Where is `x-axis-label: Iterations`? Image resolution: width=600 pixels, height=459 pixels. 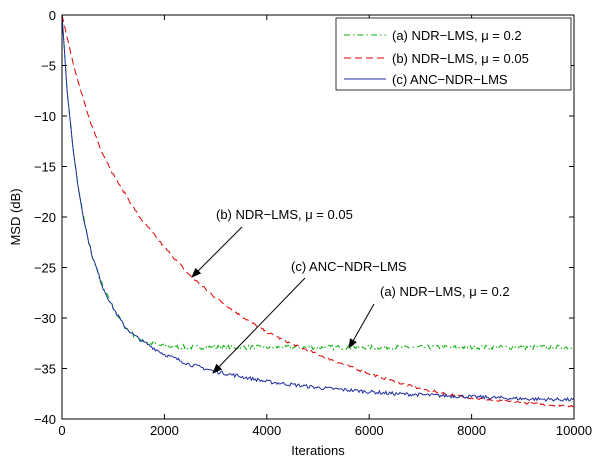
x-axis-label: Iterations is located at coordinates (318, 450).